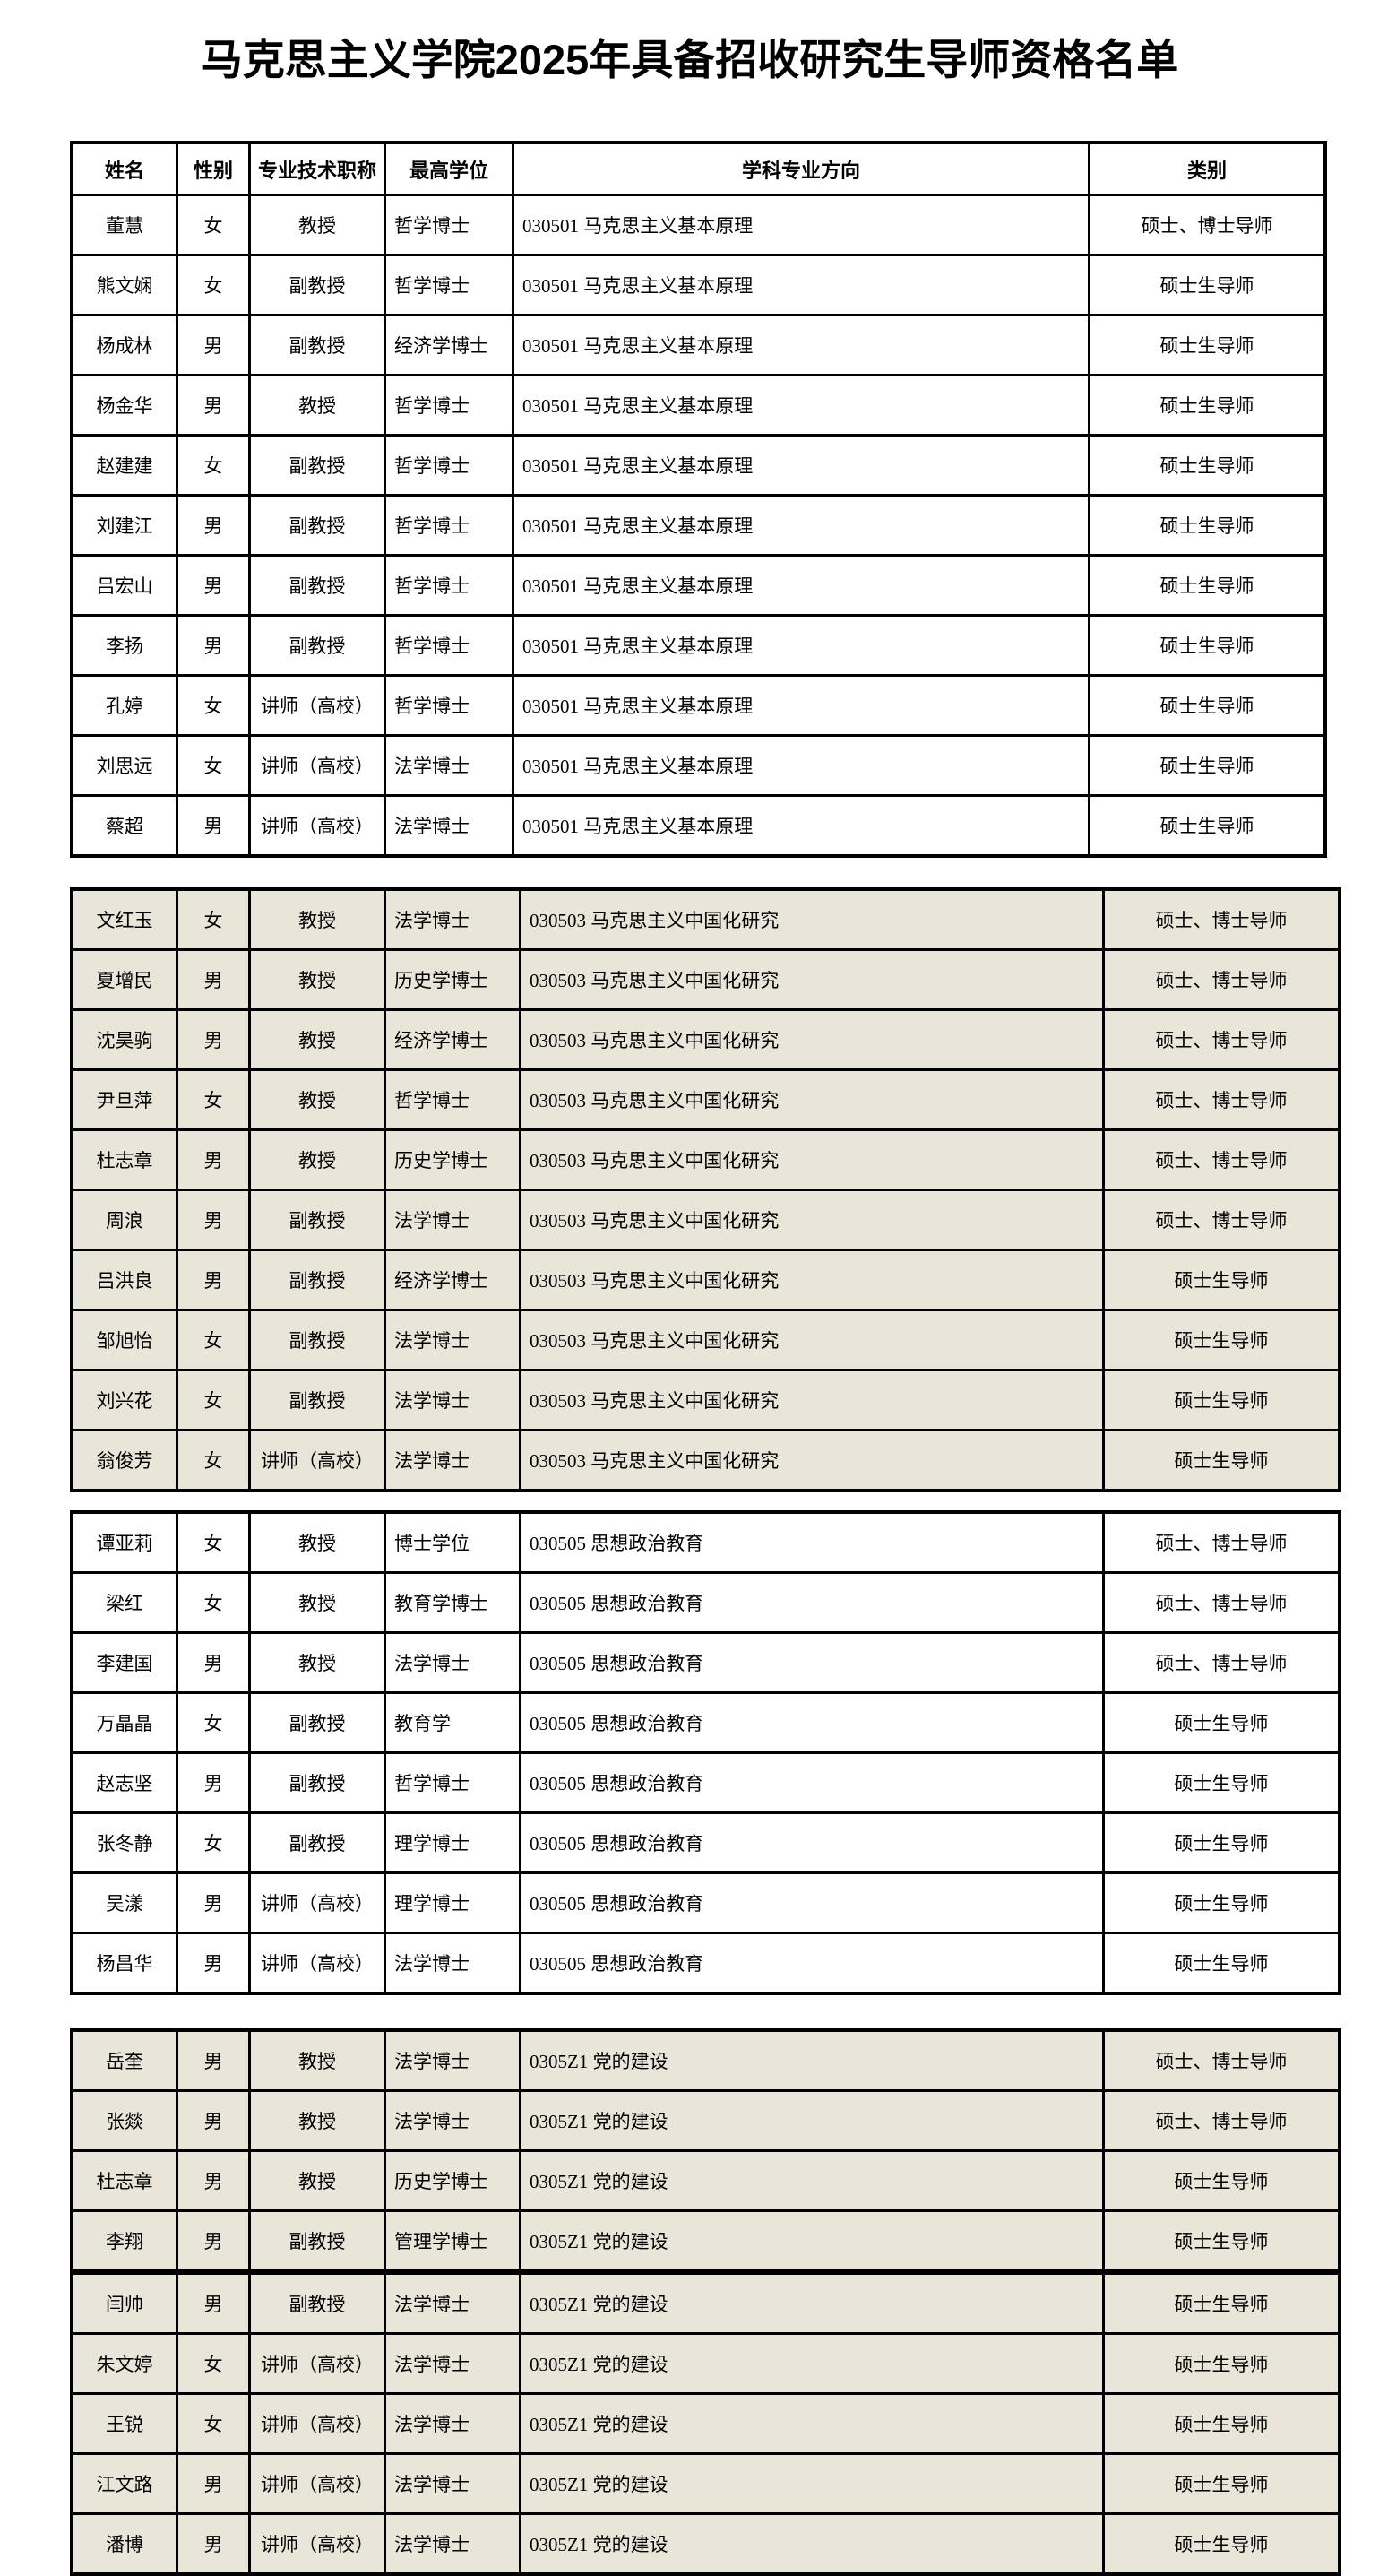 This screenshot has width=1379, height=2576. I want to click on cell-name: 李建国, so click(124, 1662).